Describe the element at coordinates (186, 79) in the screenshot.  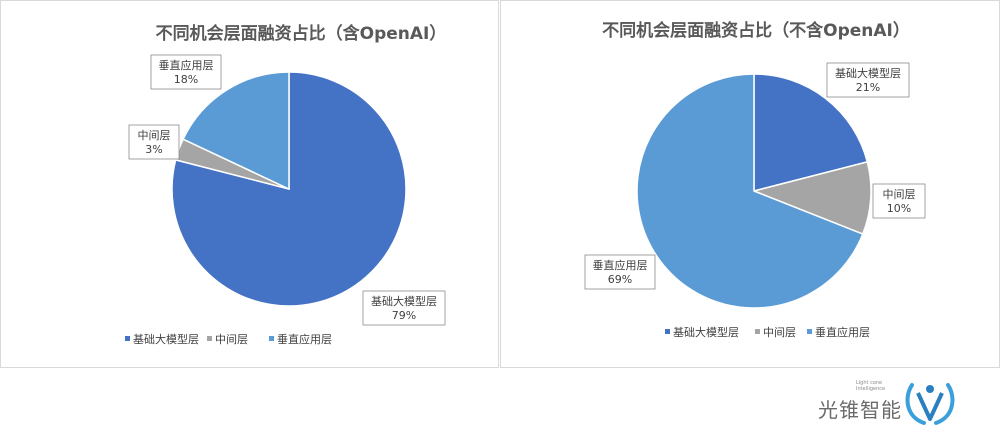
I see `data-label-value: 18%` at that location.